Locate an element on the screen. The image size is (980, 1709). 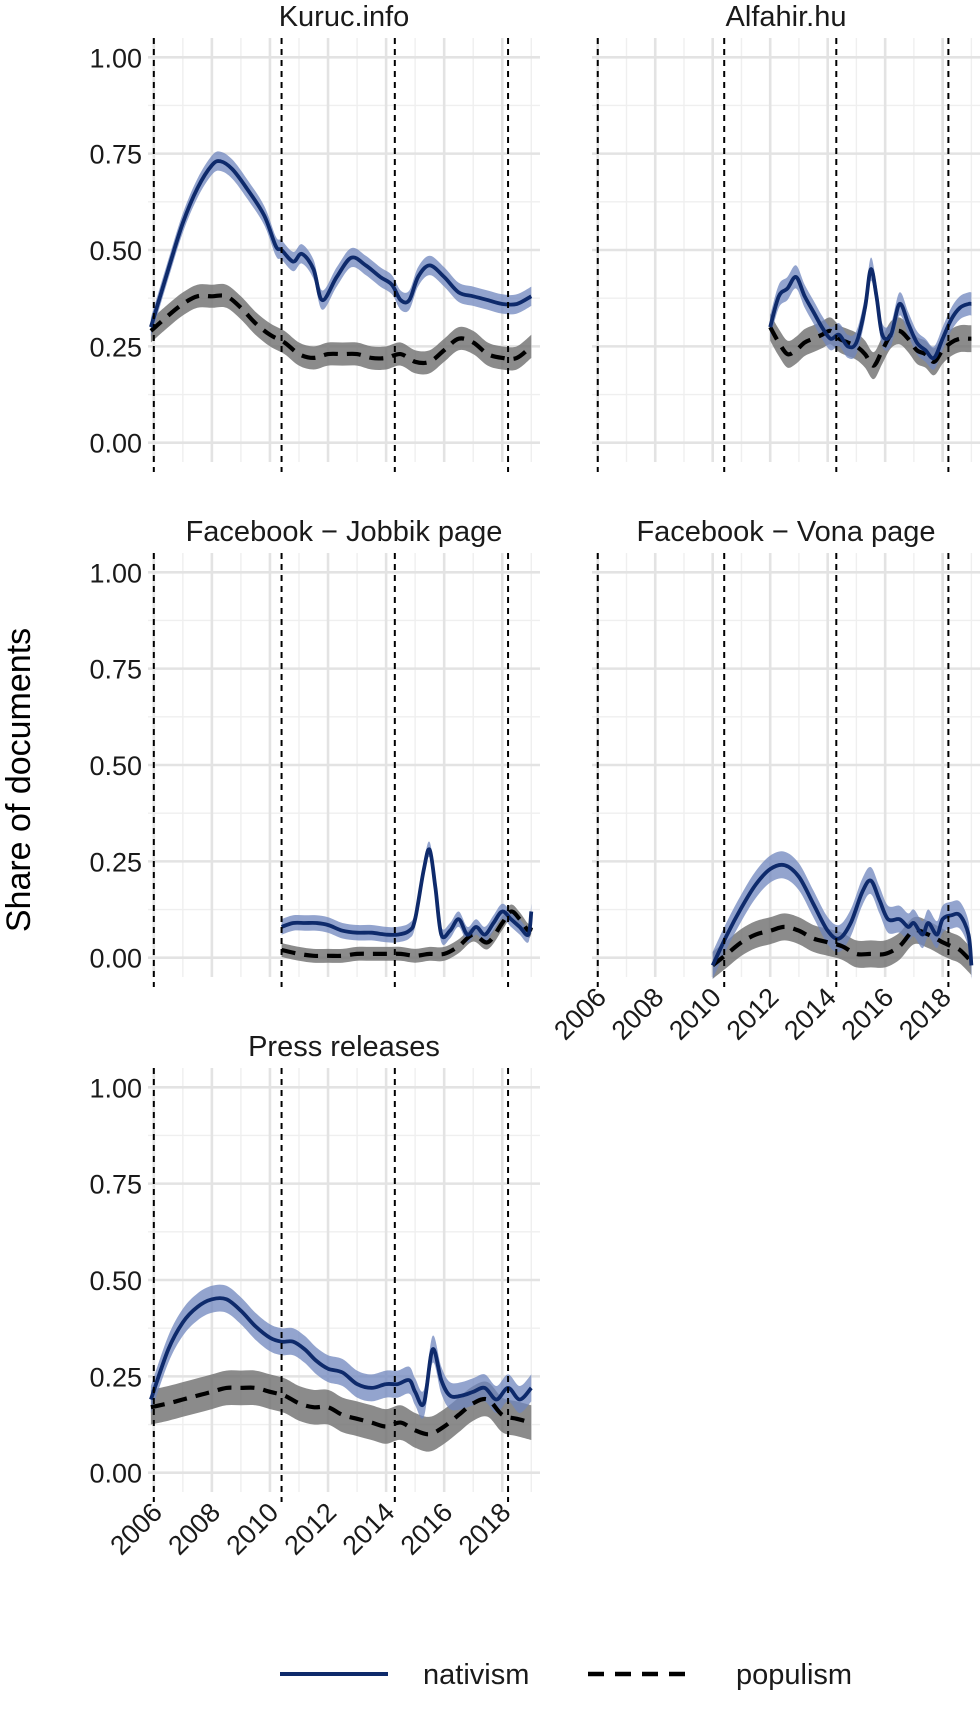
legend: nativism populism is located at coordinates (566, 1675).